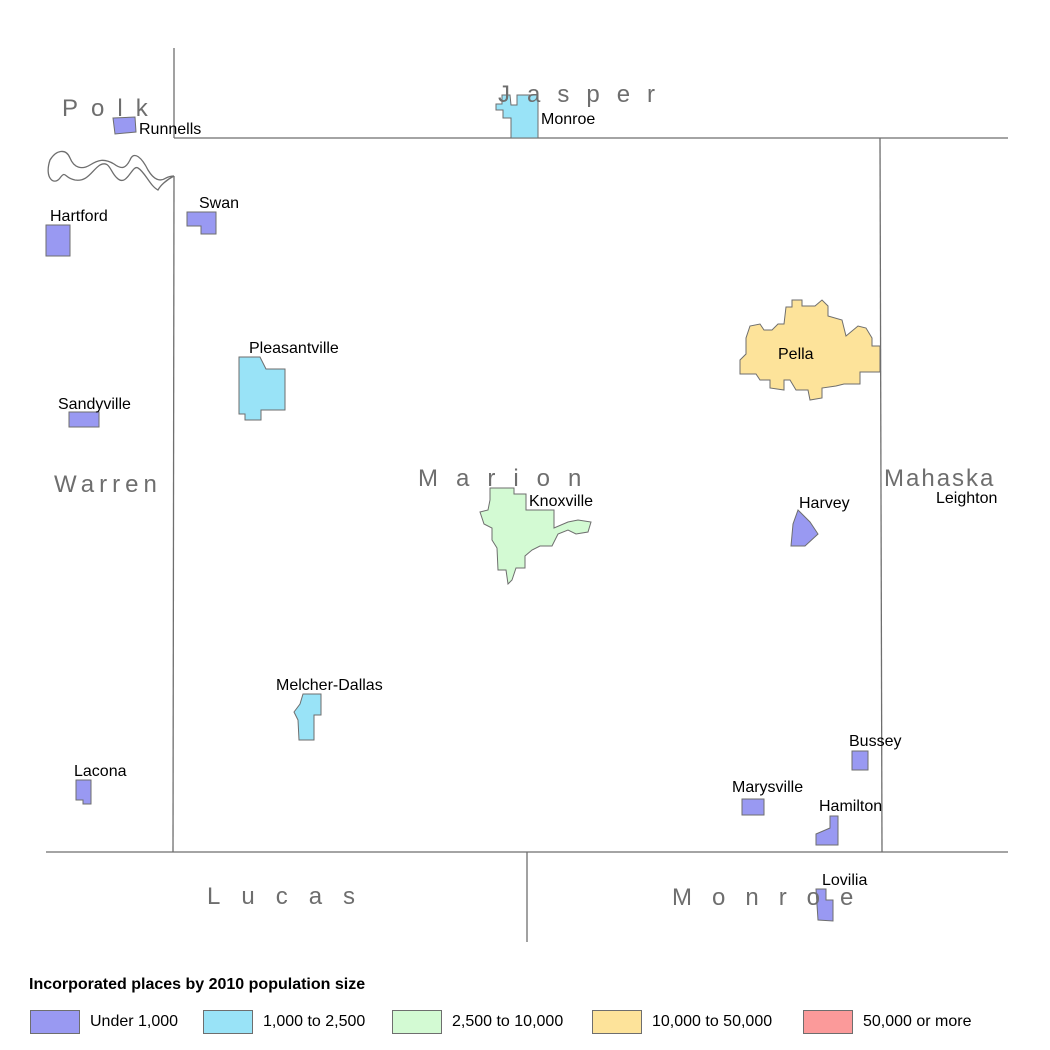  I want to click on place-label-pleasantville: Pleasantville, so click(294, 348).